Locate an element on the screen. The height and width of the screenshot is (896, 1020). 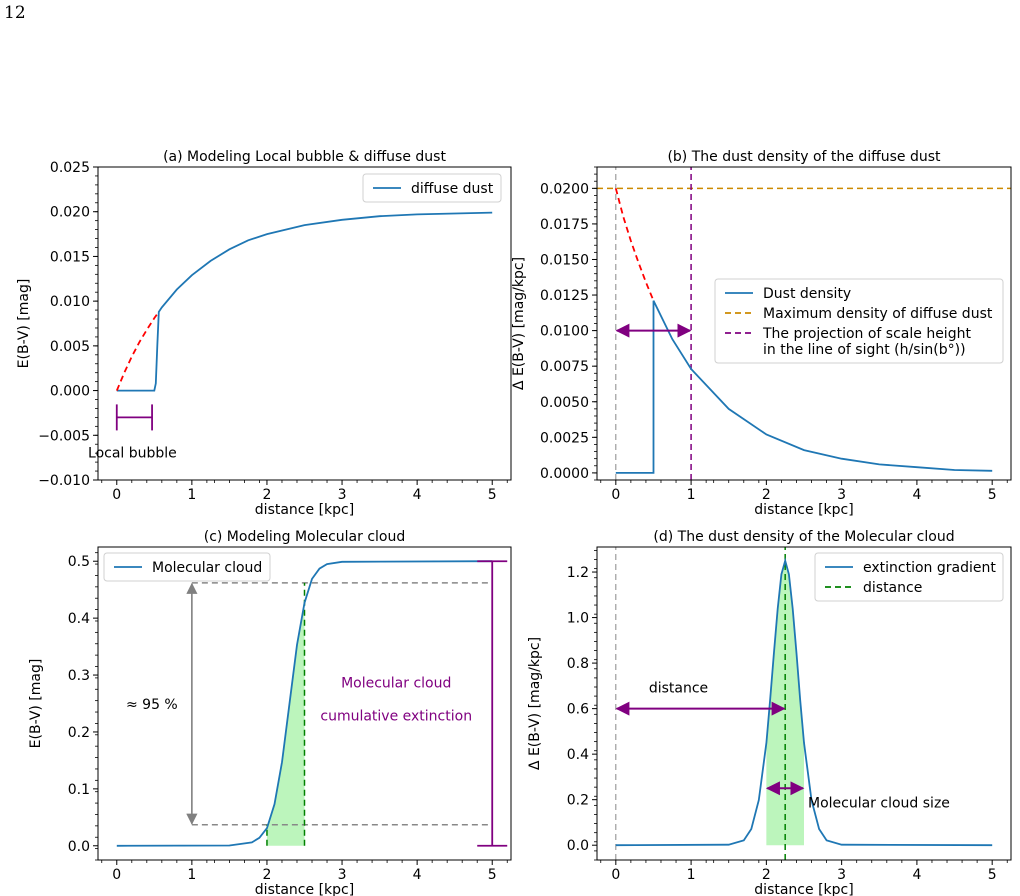
arrow-label: distance is located at coordinates (678, 689).